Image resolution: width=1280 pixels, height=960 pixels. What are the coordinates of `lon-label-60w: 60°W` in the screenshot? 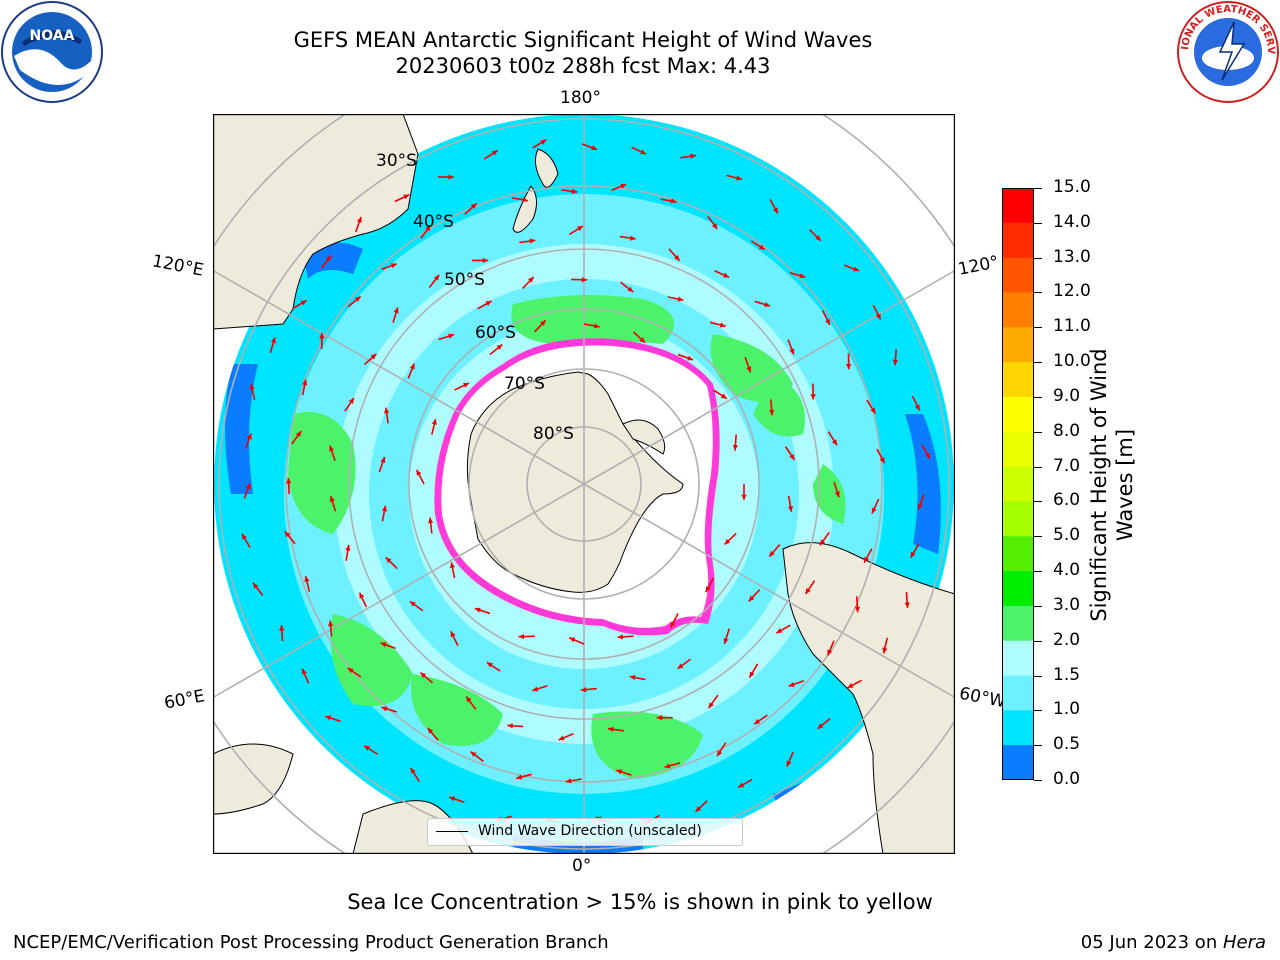 It's located at (982, 698).